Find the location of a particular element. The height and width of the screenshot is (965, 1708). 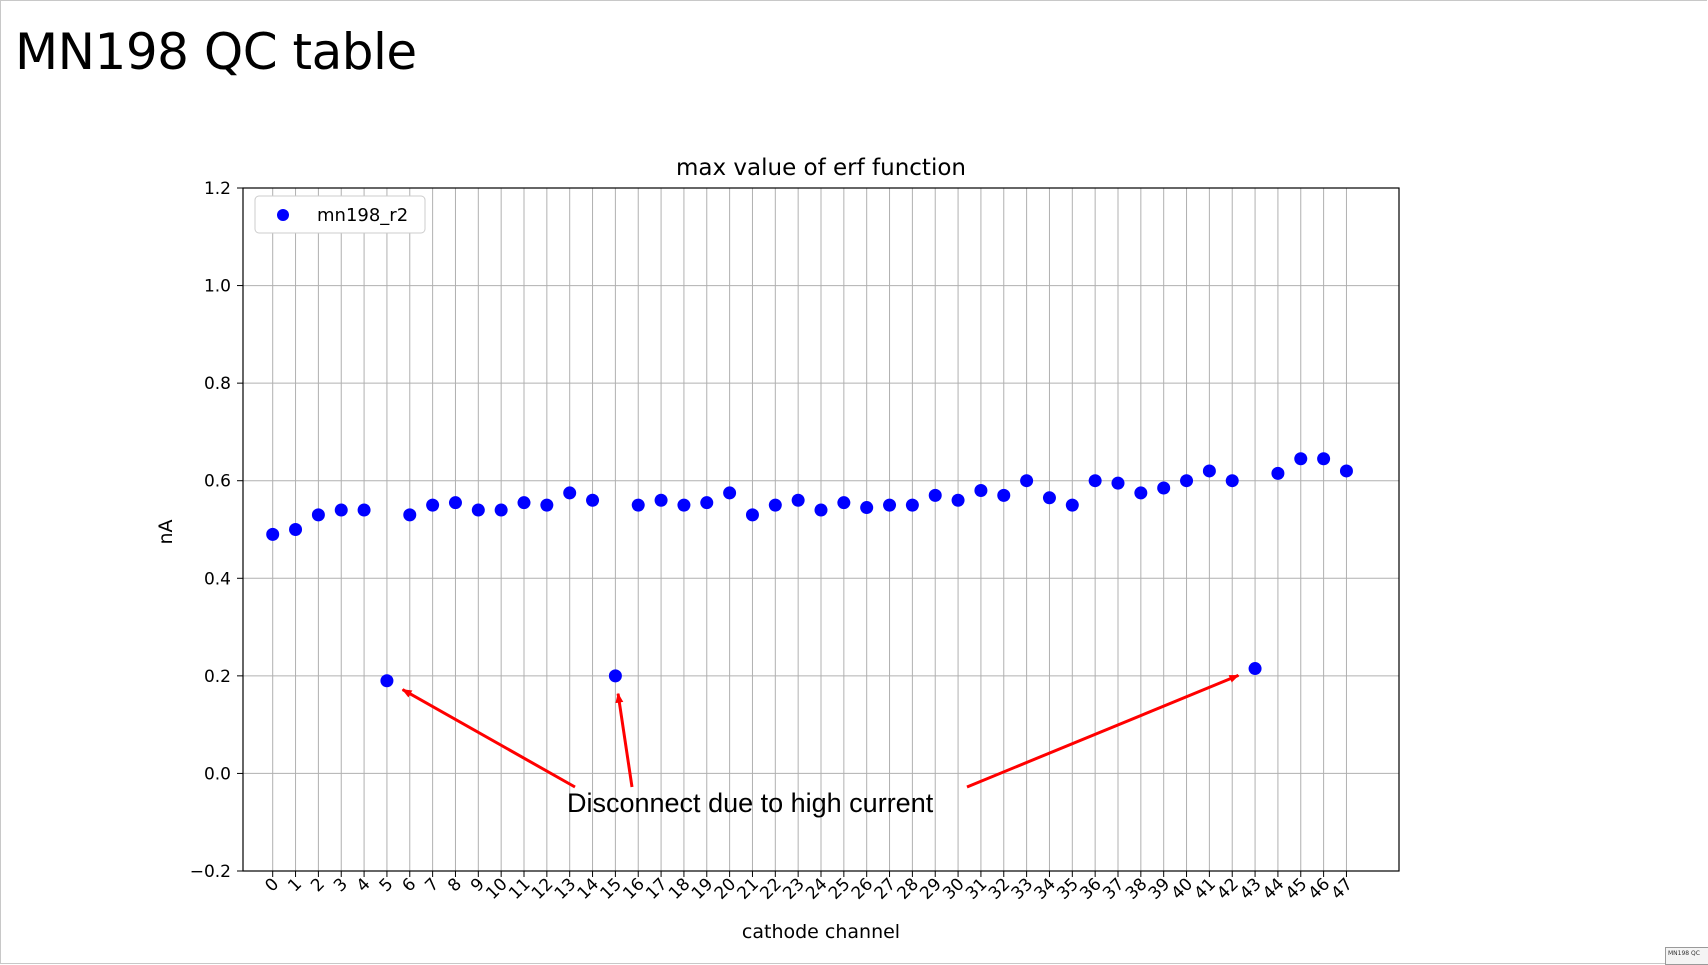

legend-marker is located at coordinates (283, 215).